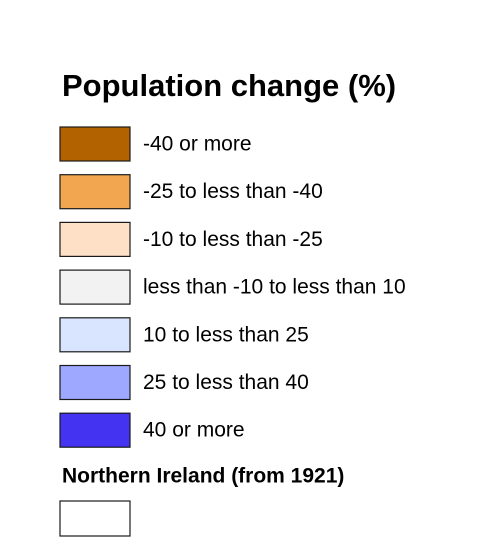 Image resolution: width=496 pixels, height=554 pixels. What do you see at coordinates (229, 85) in the screenshot?
I see `legend-title: Population change (%)` at bounding box center [229, 85].